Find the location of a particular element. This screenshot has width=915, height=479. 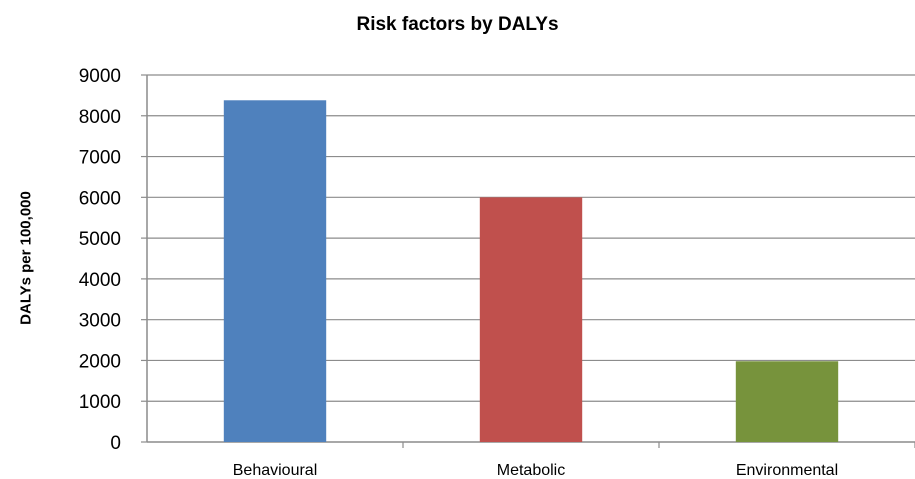

y-tick-label: 9000 is located at coordinates (100, 76).